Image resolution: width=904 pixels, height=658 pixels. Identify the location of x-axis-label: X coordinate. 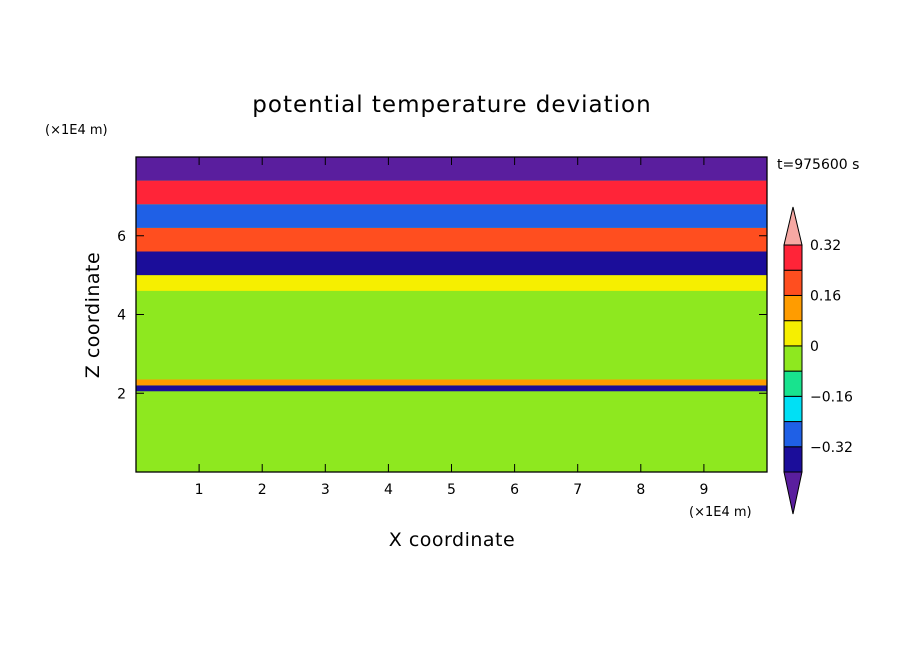
(452, 540).